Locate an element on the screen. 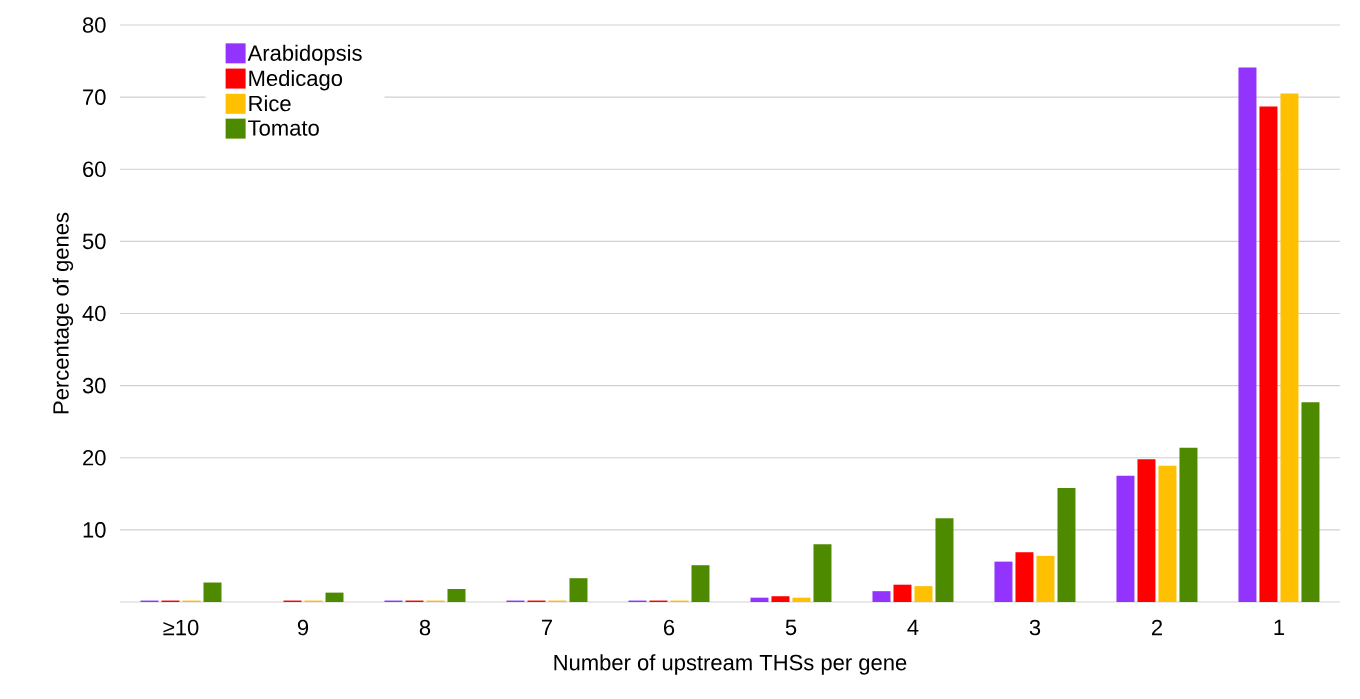  x-tick-label: ≥10 is located at coordinates (181, 627).